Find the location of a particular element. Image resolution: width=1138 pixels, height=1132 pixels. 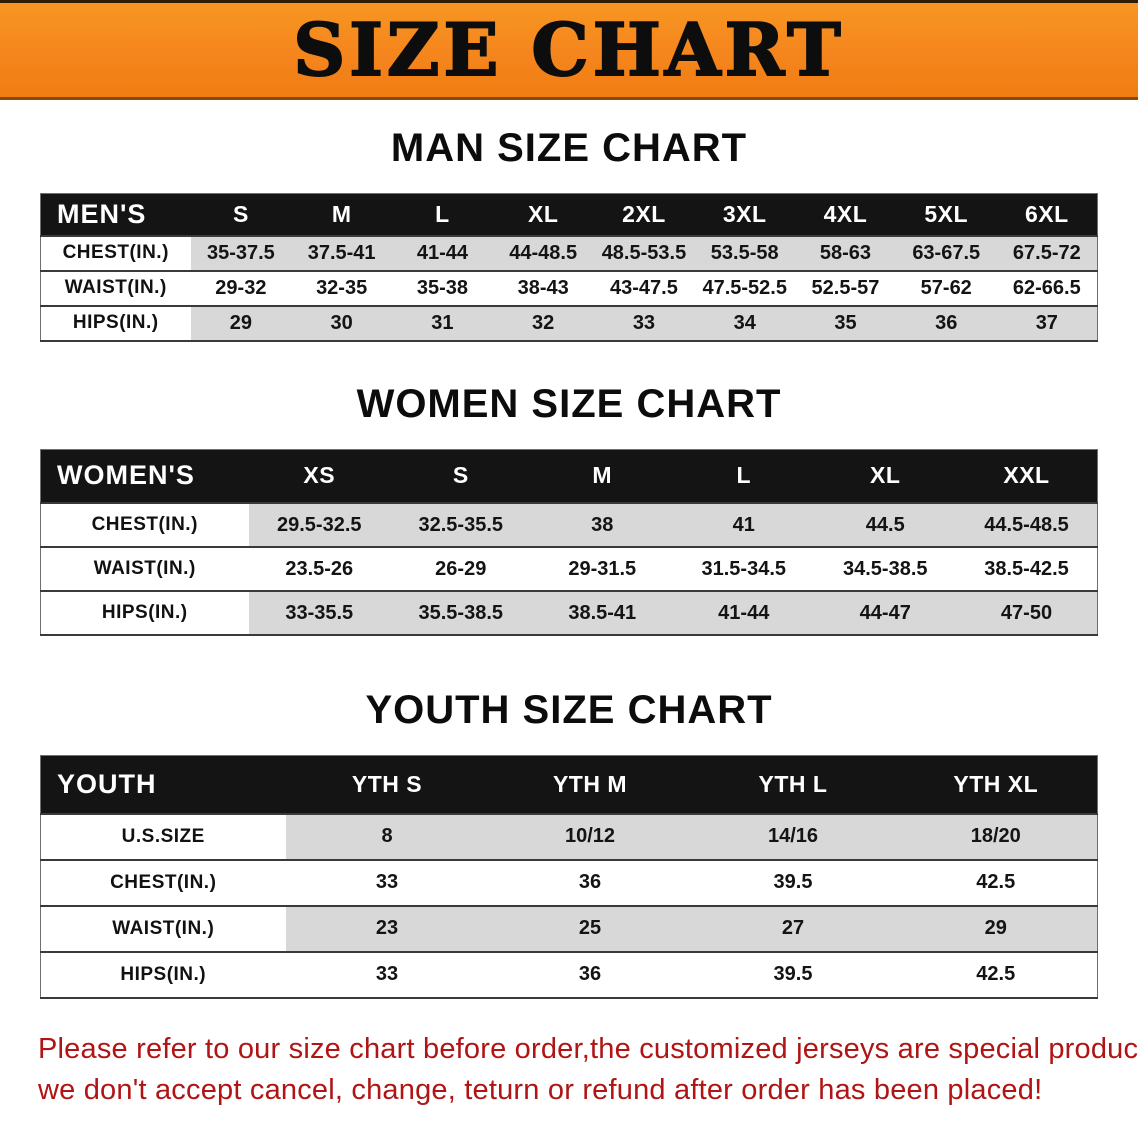

size-value-cell: 35.5-38.5 is located at coordinates (461, 613).